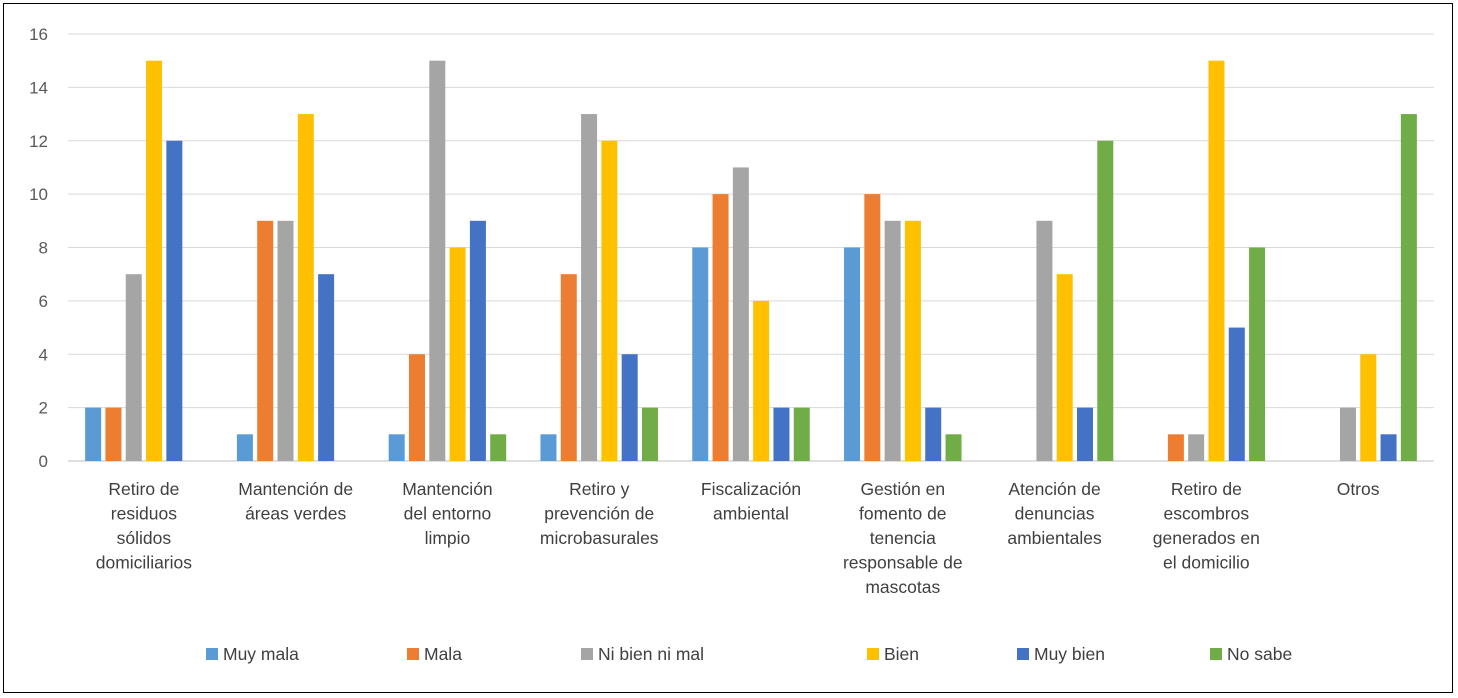  I want to click on x-category-label: Mantención de, so click(295, 489).